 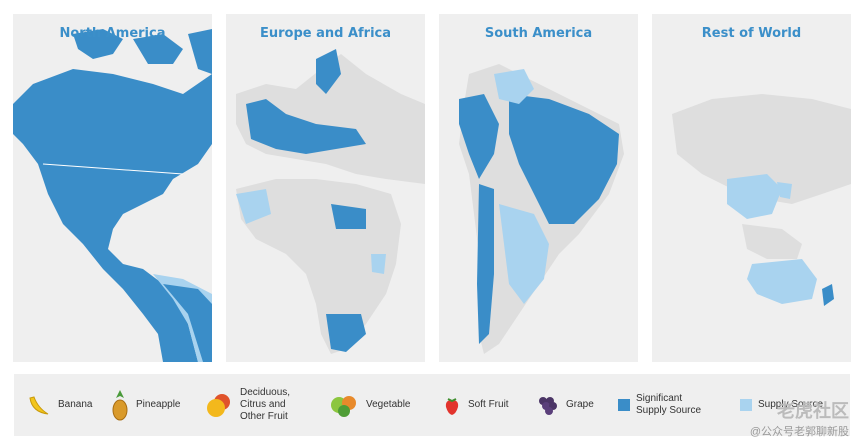 What do you see at coordinates (112, 33) in the screenshot?
I see `panel-title: North America` at bounding box center [112, 33].